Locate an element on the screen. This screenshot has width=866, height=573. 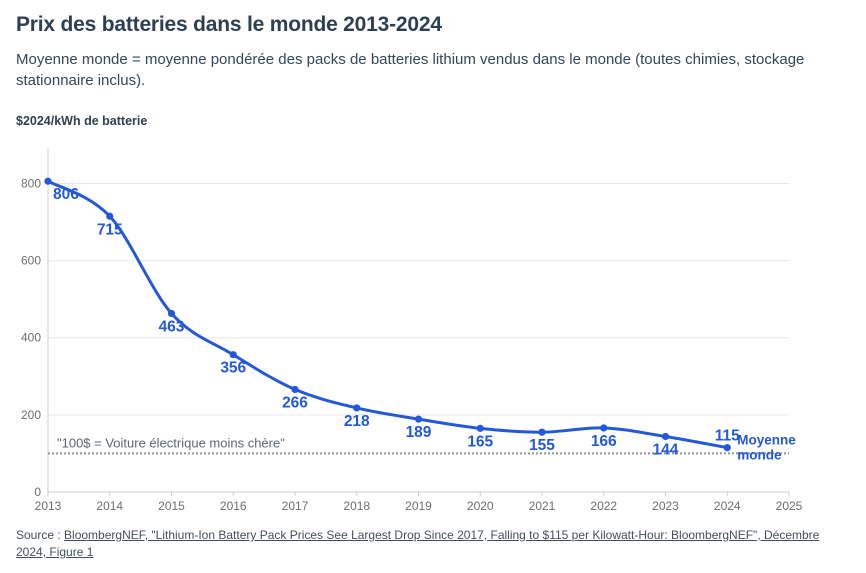
data-point-label: 218 is located at coordinates (357, 421).